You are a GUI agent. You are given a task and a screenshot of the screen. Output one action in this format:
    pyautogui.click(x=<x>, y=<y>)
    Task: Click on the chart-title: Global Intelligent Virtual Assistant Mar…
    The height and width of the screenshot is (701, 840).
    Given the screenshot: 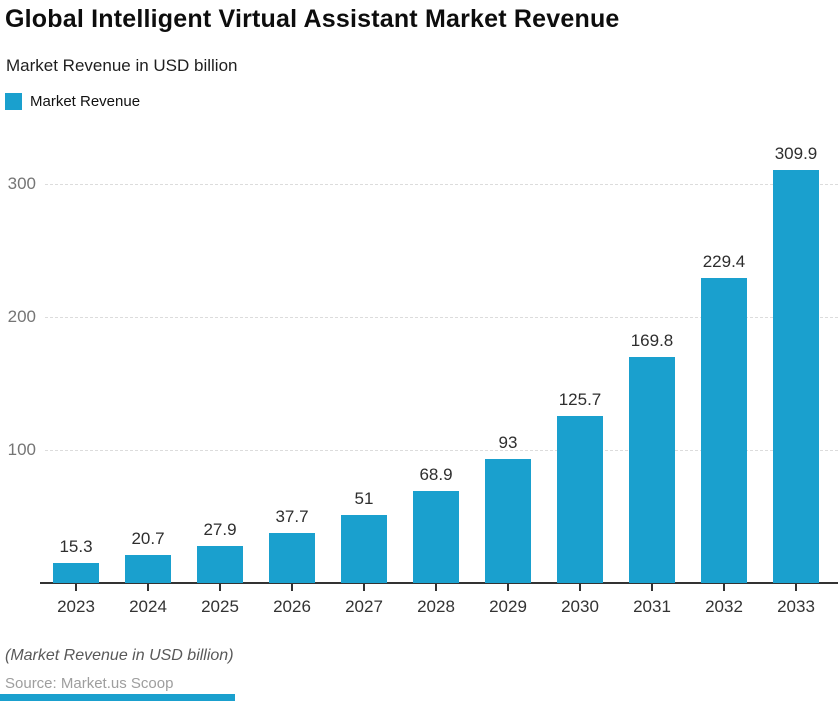 What is the action you would take?
    pyautogui.click(x=312, y=19)
    